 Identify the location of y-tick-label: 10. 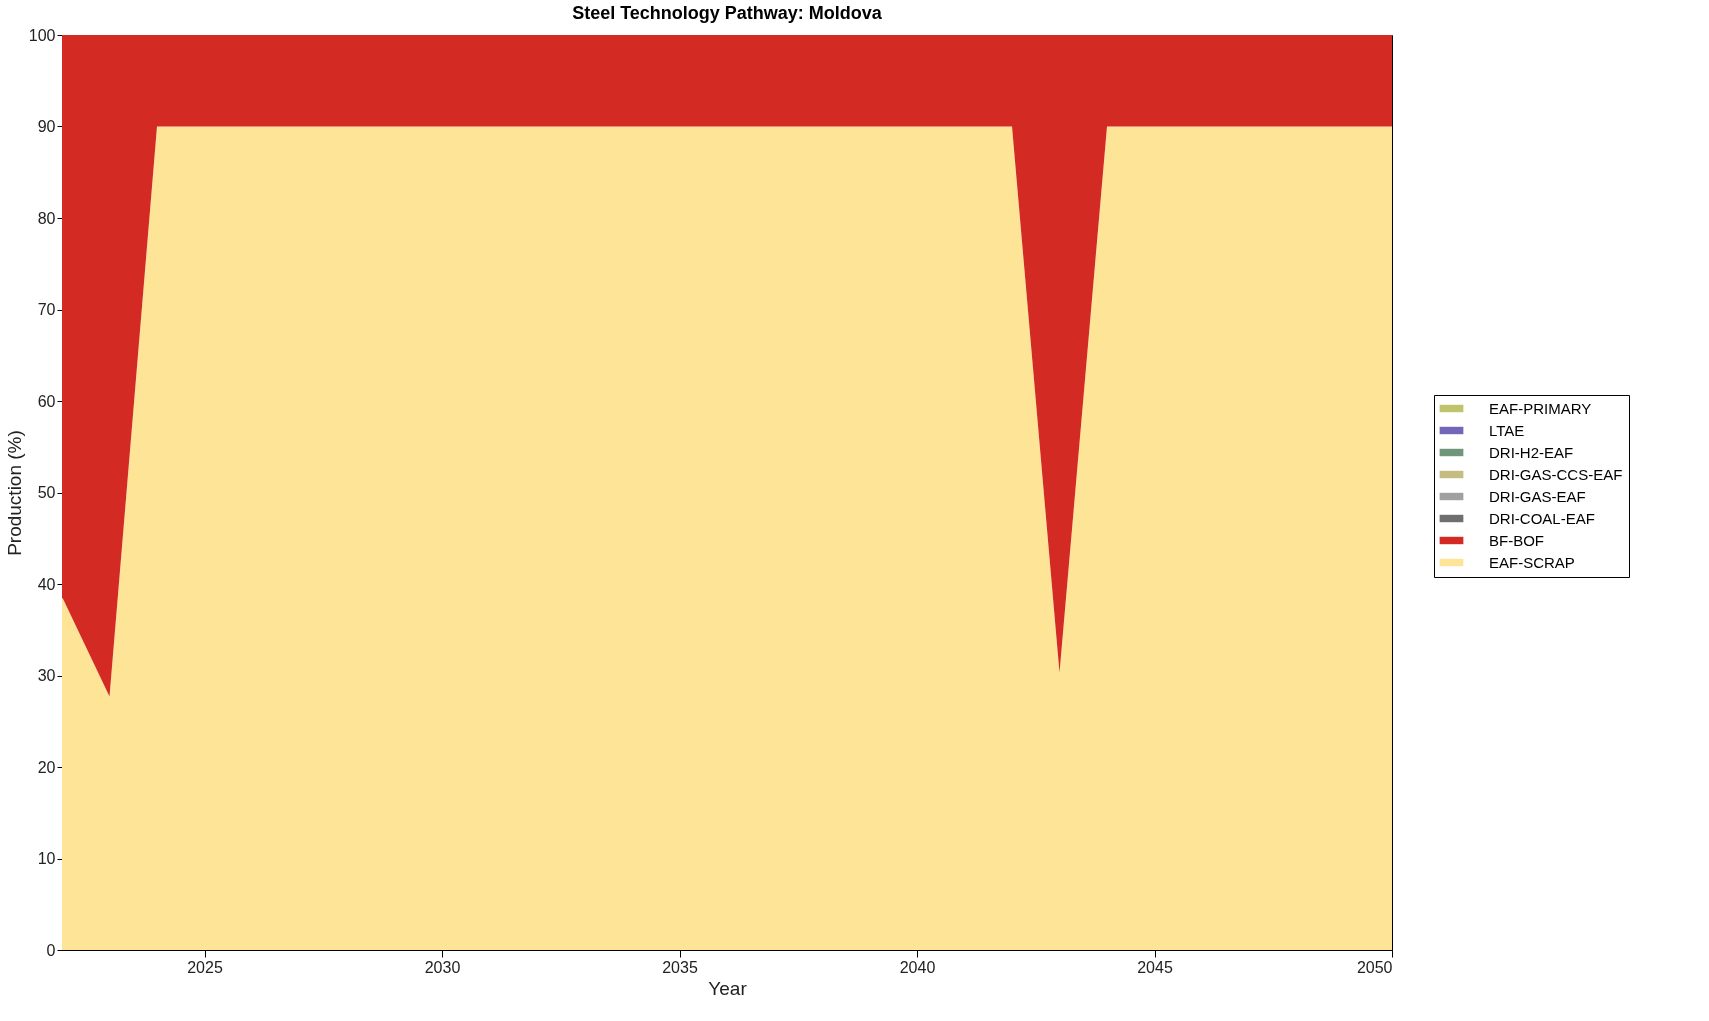
(46, 858).